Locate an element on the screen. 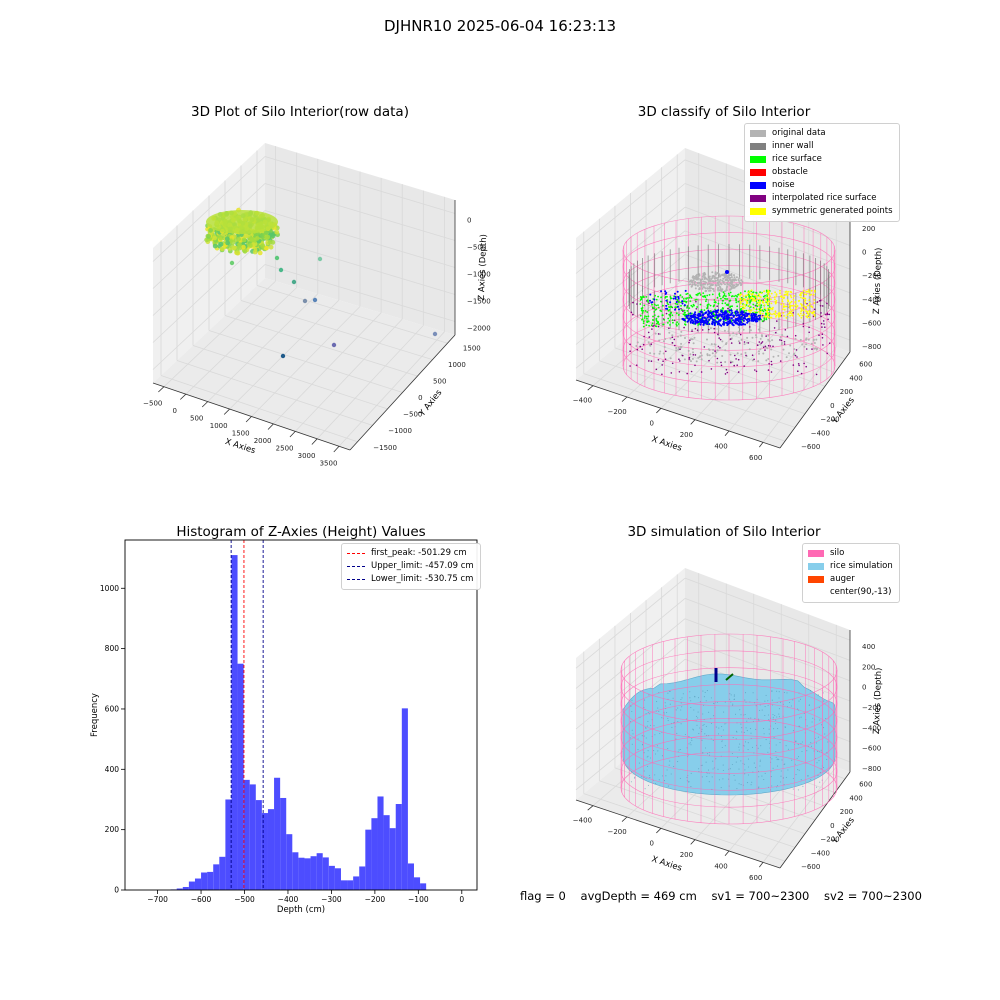 The image size is (1000, 1000). x-tick-label: −700 is located at coordinates (157, 899).